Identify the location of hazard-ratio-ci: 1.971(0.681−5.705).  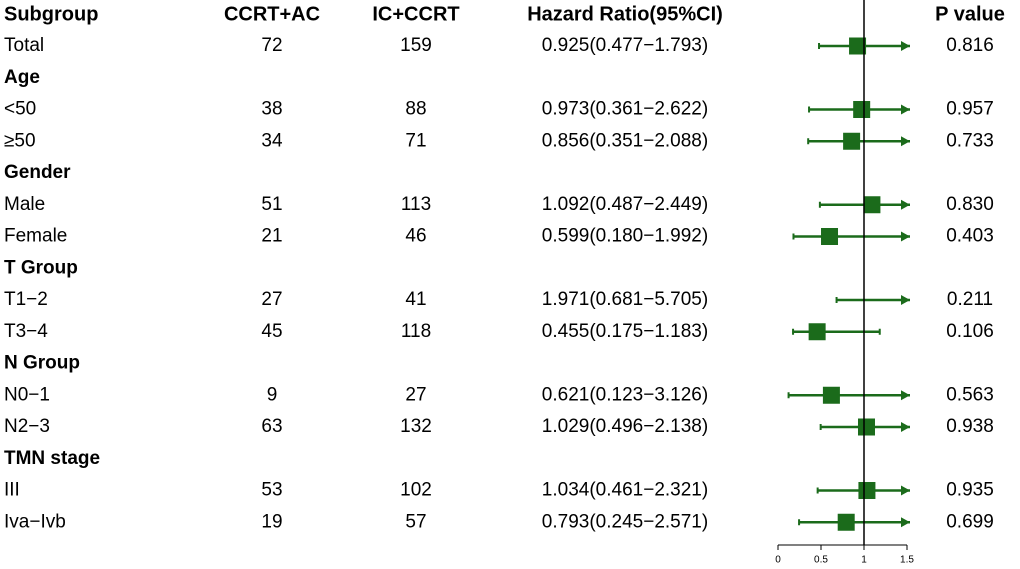
(625, 299).